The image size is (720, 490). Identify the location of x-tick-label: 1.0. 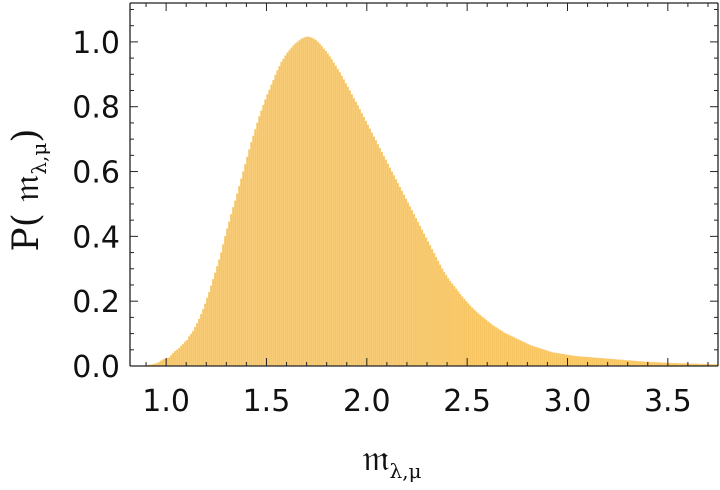
(166, 401).